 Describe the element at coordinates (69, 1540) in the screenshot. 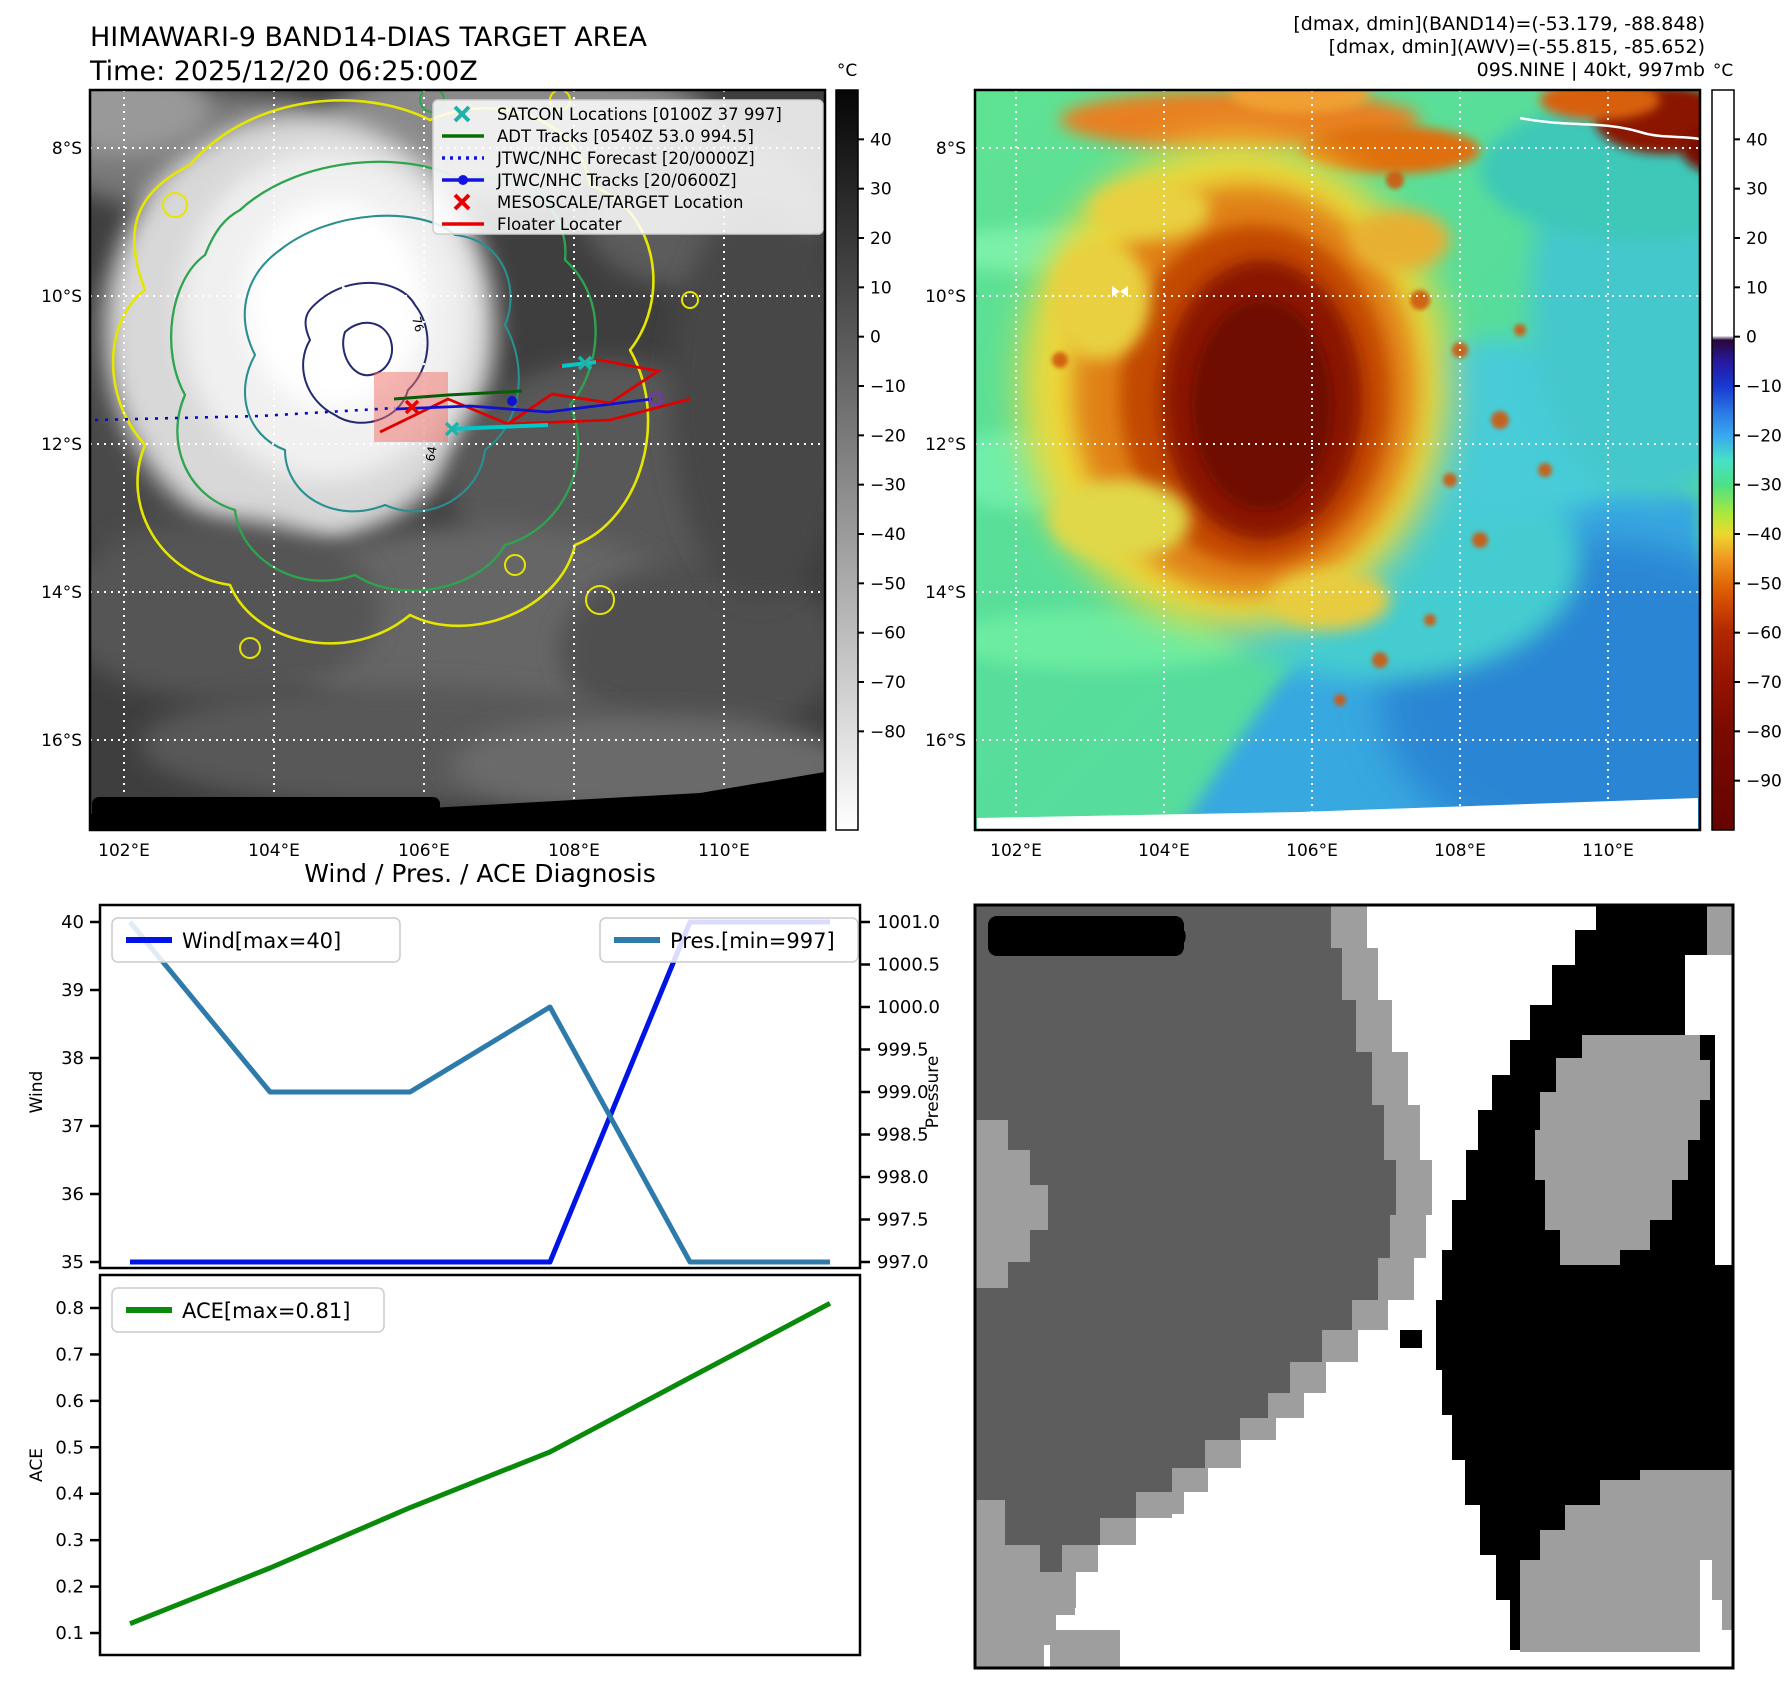

I see `tick-label: 0.3` at that location.